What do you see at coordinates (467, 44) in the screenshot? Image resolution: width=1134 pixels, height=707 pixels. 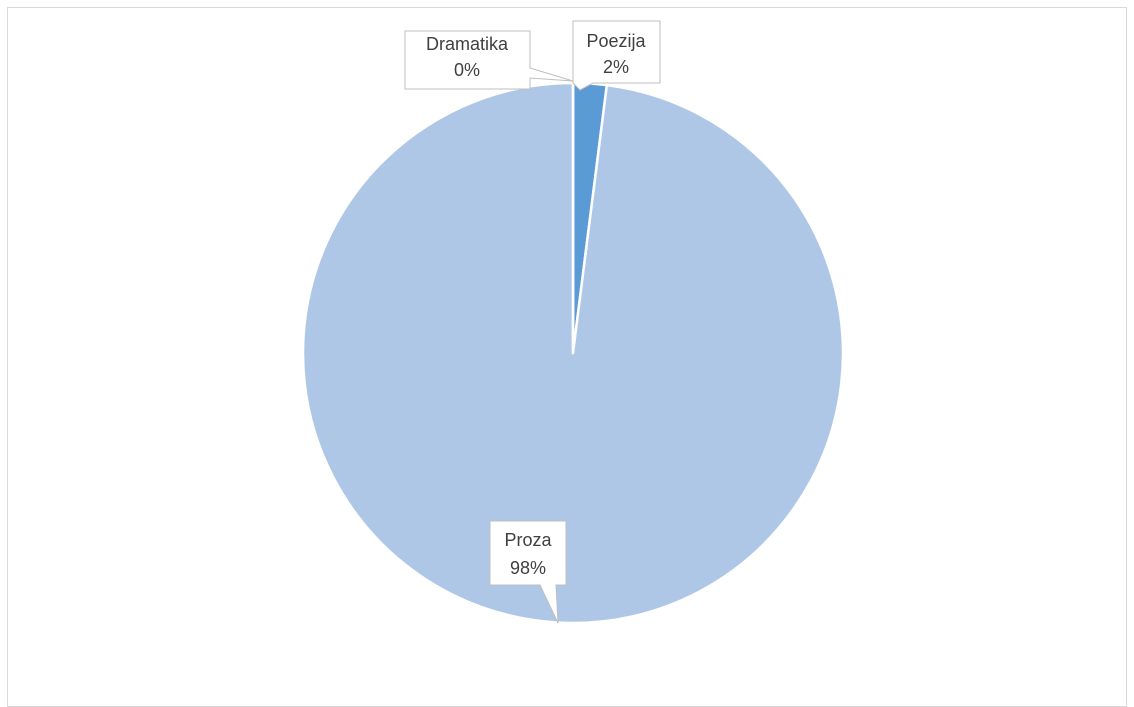 I see `label-dramatika-name: Dramatika` at bounding box center [467, 44].